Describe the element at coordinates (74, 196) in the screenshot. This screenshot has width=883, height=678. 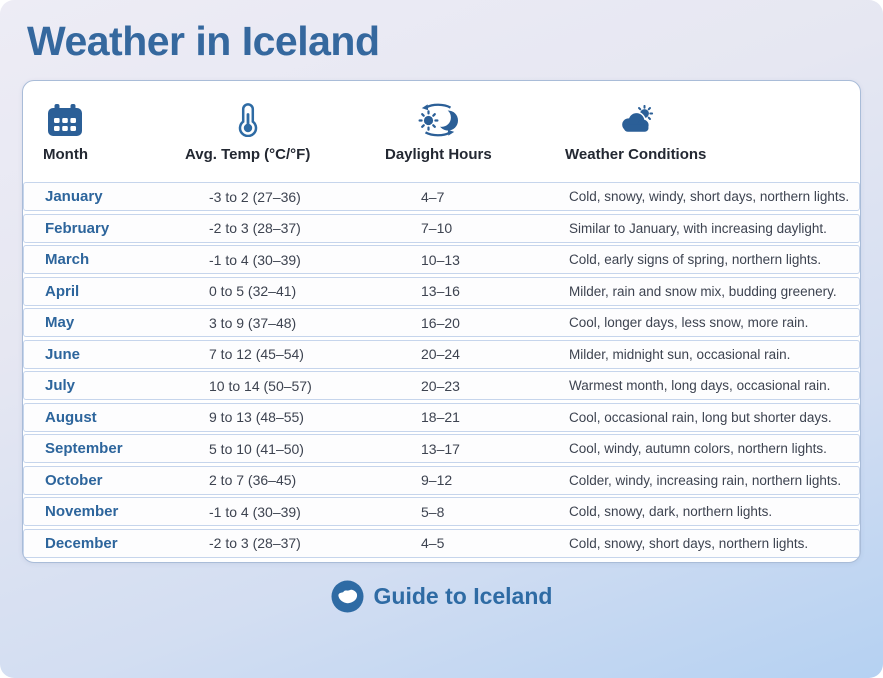
I see `month-cell: January` at that location.